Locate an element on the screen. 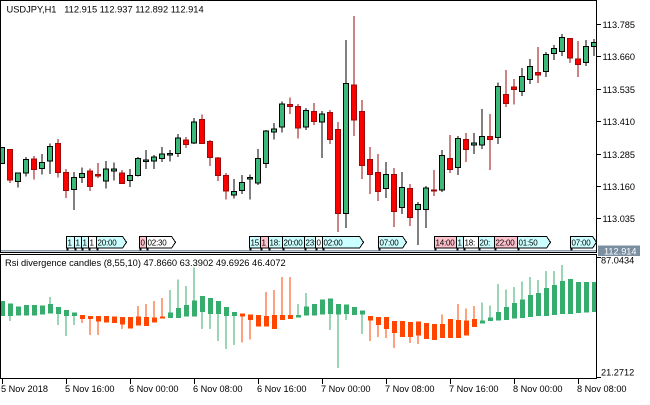 This screenshot has width=650, height=405. svg-text: 6 Nov 08:00 is located at coordinates (218, 389).